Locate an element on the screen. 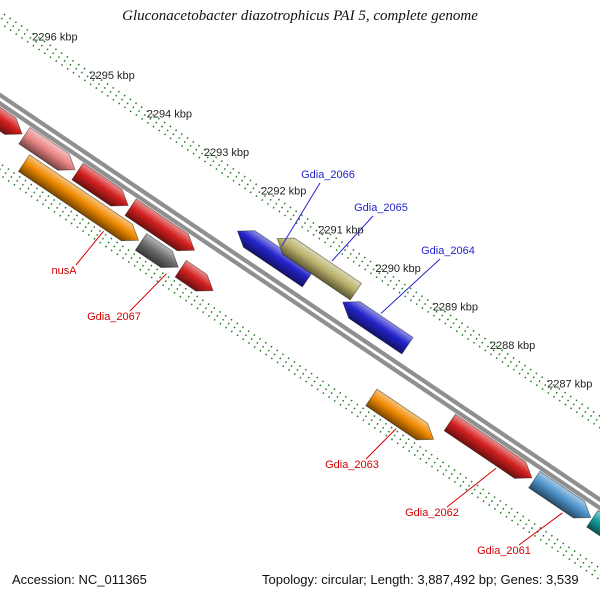 The height and width of the screenshot is (600, 600). cds-Gdia_2067-arrow is located at coordinates (158, 254).